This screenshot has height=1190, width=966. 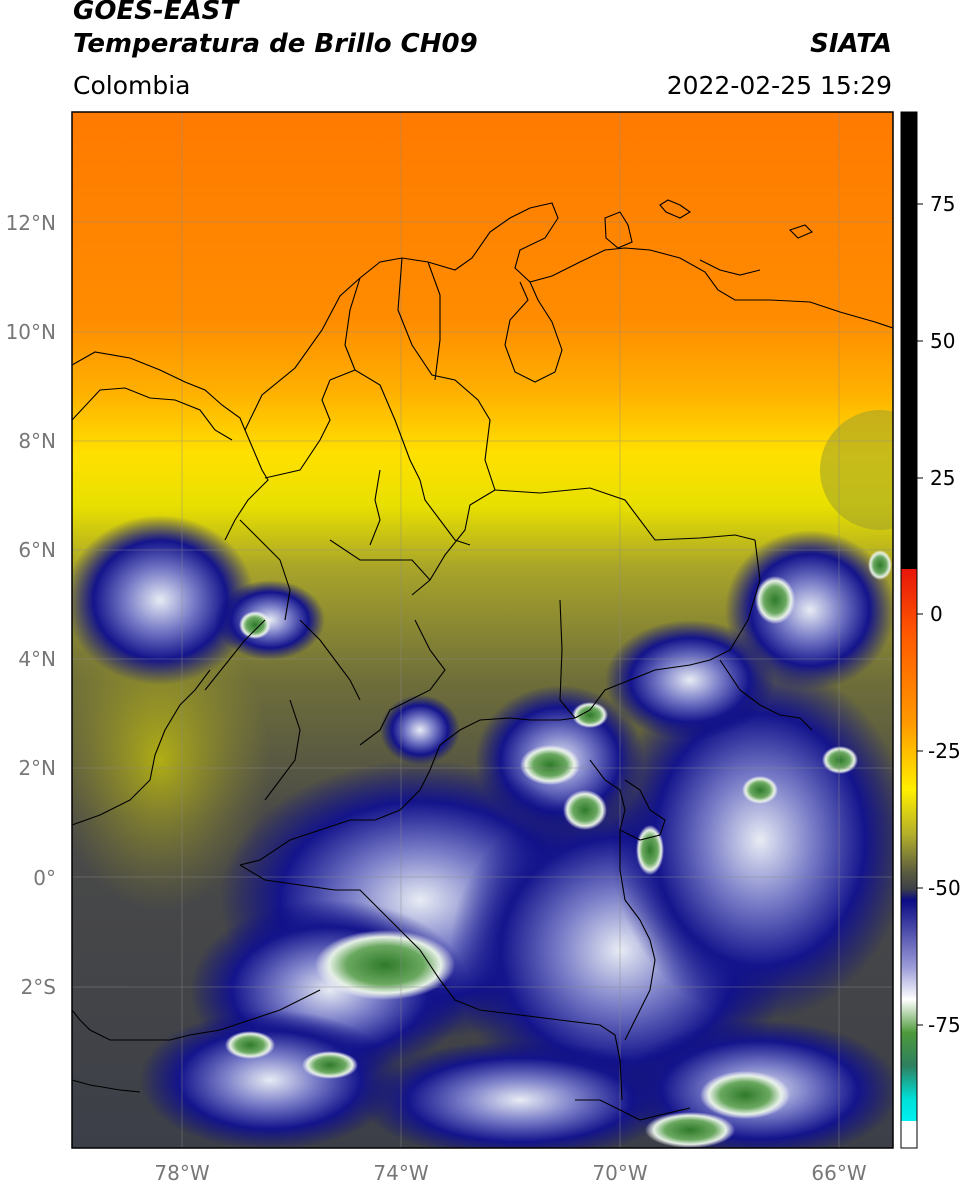 What do you see at coordinates (37, 659) in the screenshot?
I see `lat-label: 4°N` at bounding box center [37, 659].